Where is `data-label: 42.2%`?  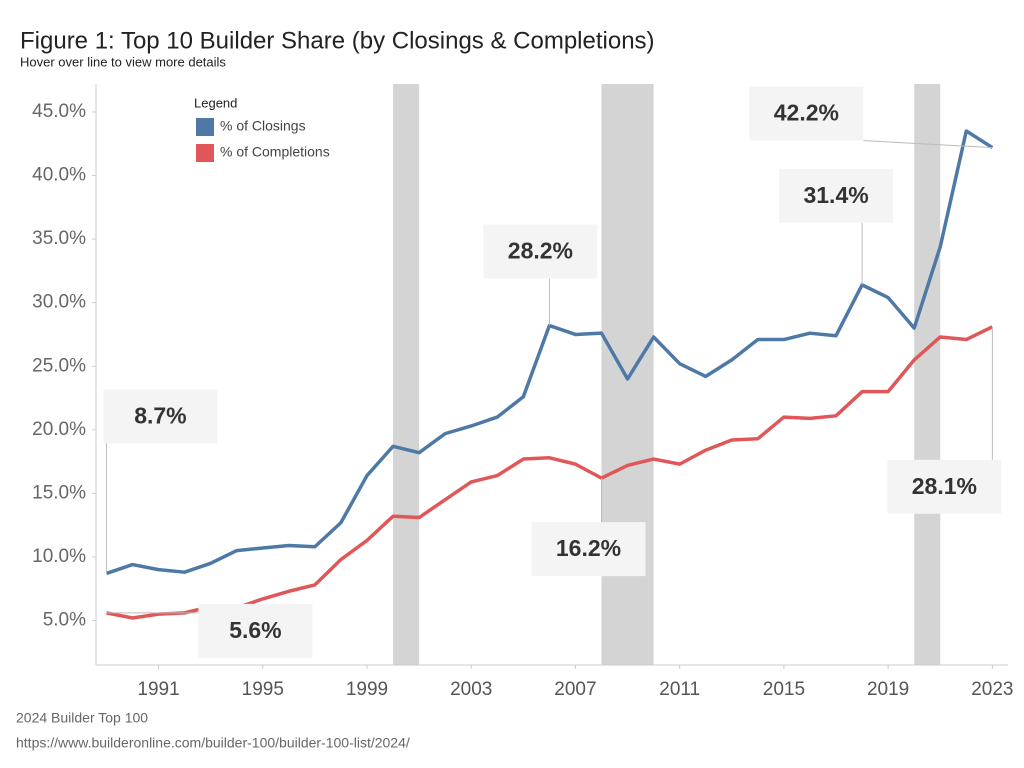 data-label: 42.2% is located at coordinates (806, 113).